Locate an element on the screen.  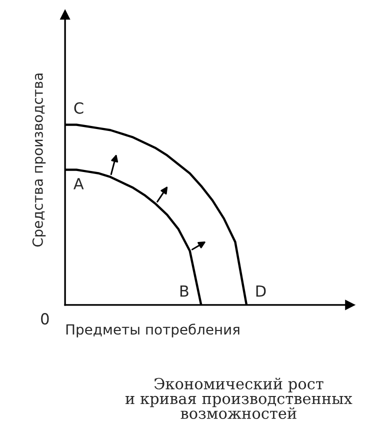
y-axis-title: Средства производства is located at coordinates (39, 160).